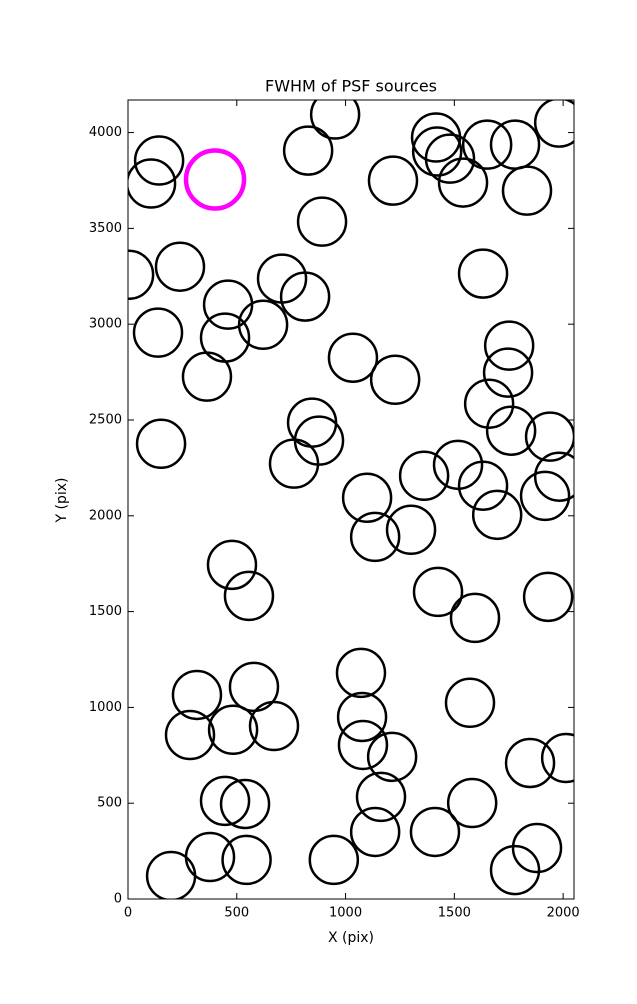 The image size is (637, 1004). Describe the element at coordinates (118, 899) in the screenshot. I see `y-tick-label: 0` at that location.